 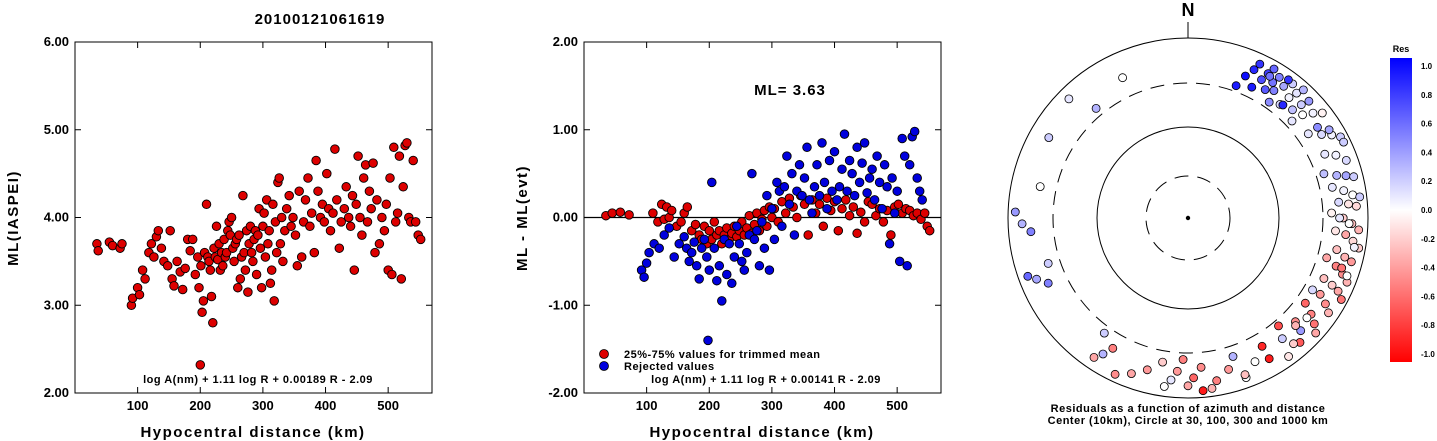 I want to click on x-tick-label: 300, so click(x=772, y=405).